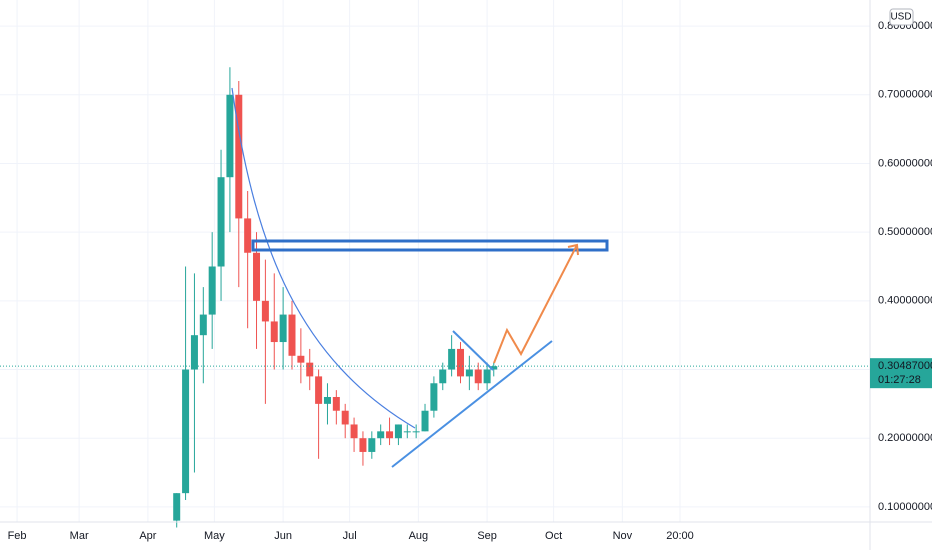 Image resolution: width=932 pixels, height=550 pixels. What do you see at coordinates (553, 536) in the screenshot?
I see `x-tick-label: Oct` at bounding box center [553, 536].